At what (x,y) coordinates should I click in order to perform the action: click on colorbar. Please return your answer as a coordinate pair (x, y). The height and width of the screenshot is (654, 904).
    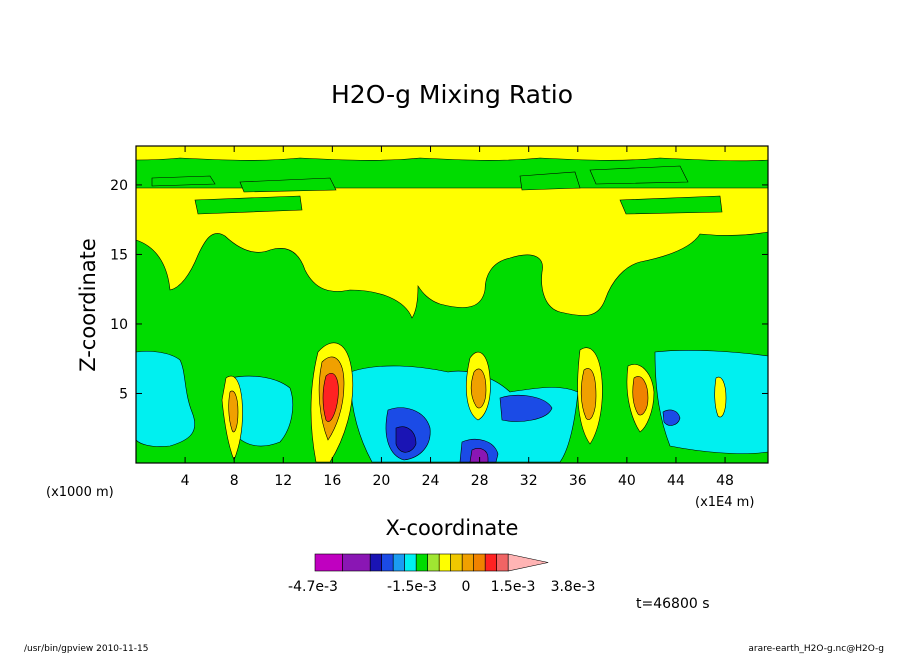
    Looking at the image, I should click on (431, 562).